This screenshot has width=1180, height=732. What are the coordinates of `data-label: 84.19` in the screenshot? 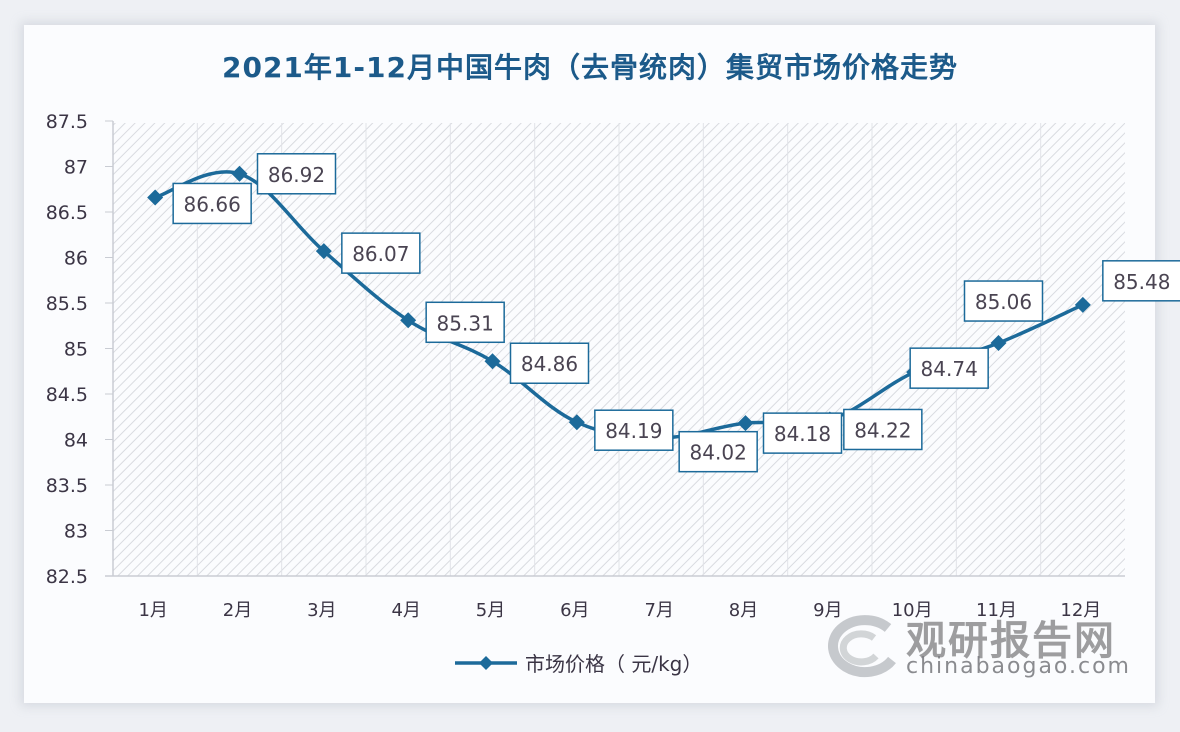 It's located at (634, 430).